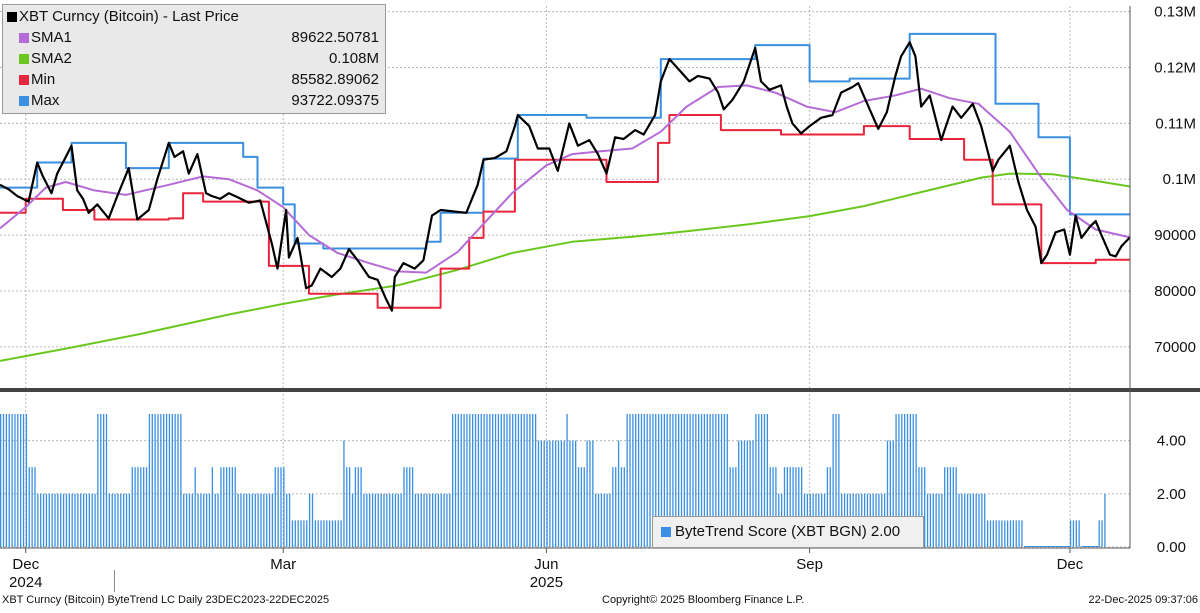  Describe the element at coordinates (1175, 235) in the screenshot. I see `price-y-tick-label: 90000` at that location.